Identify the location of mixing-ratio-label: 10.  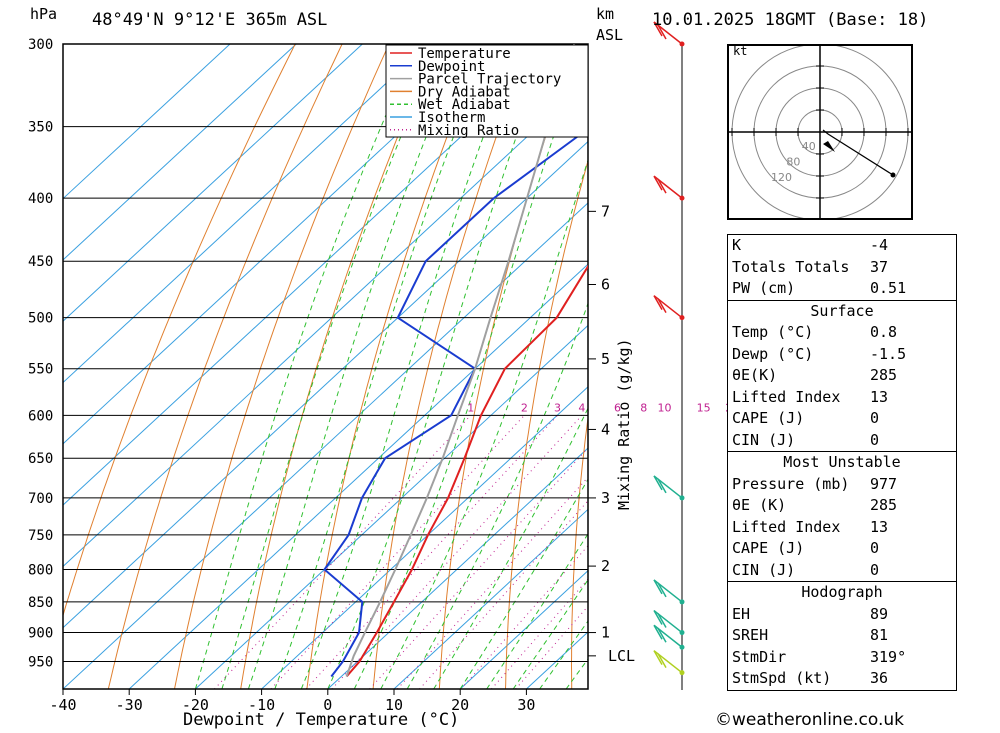
(665, 407).